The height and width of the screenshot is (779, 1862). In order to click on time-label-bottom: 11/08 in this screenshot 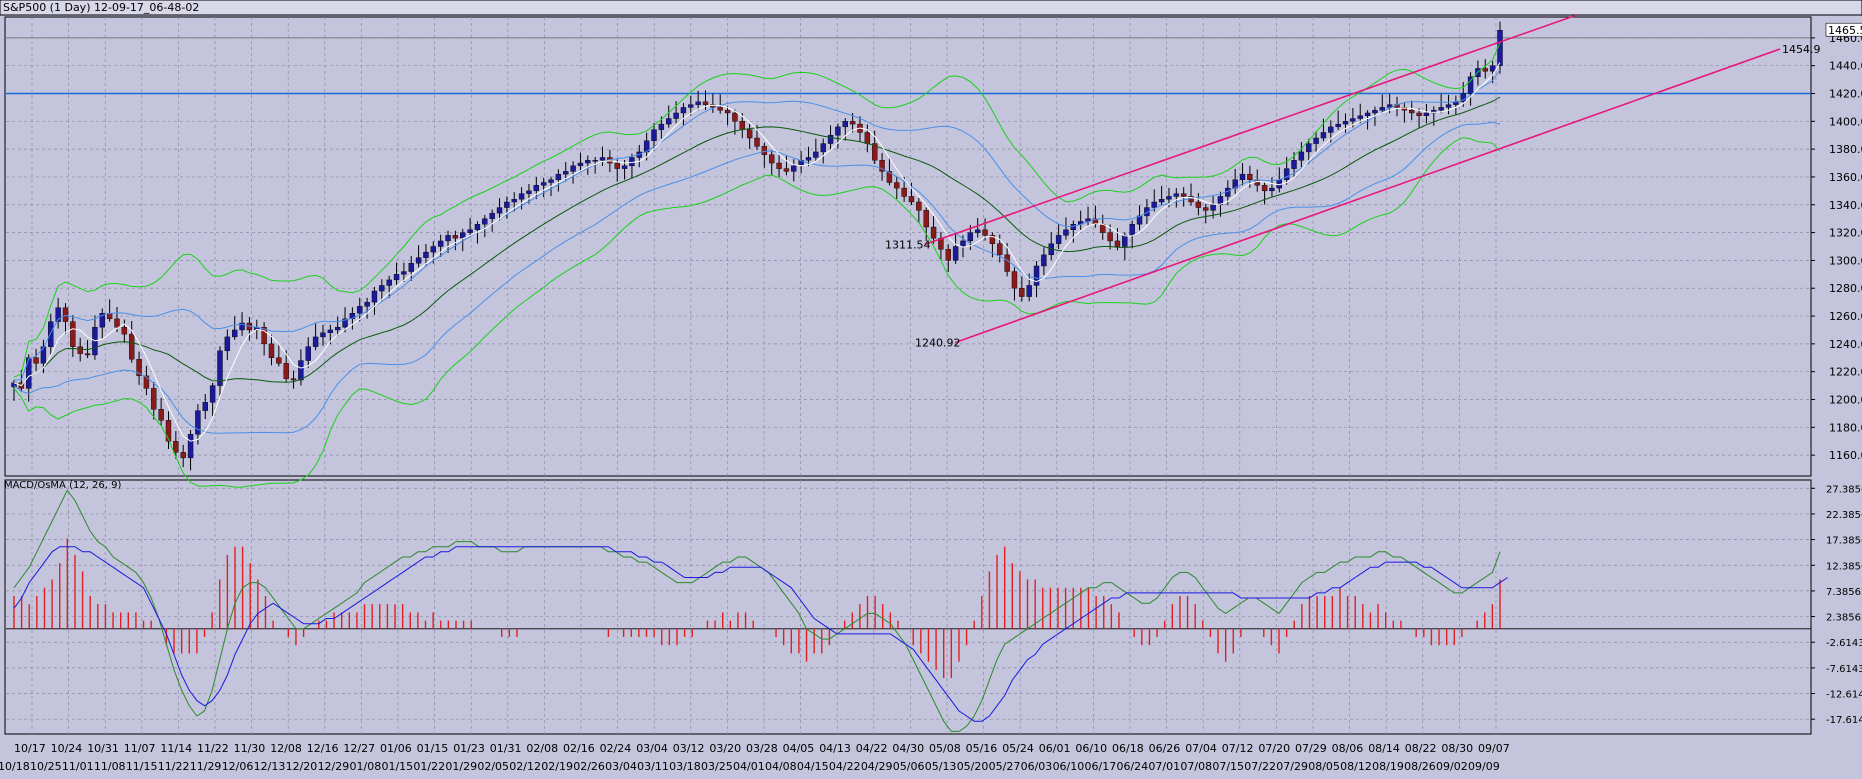, I will do `click(110, 766)`.